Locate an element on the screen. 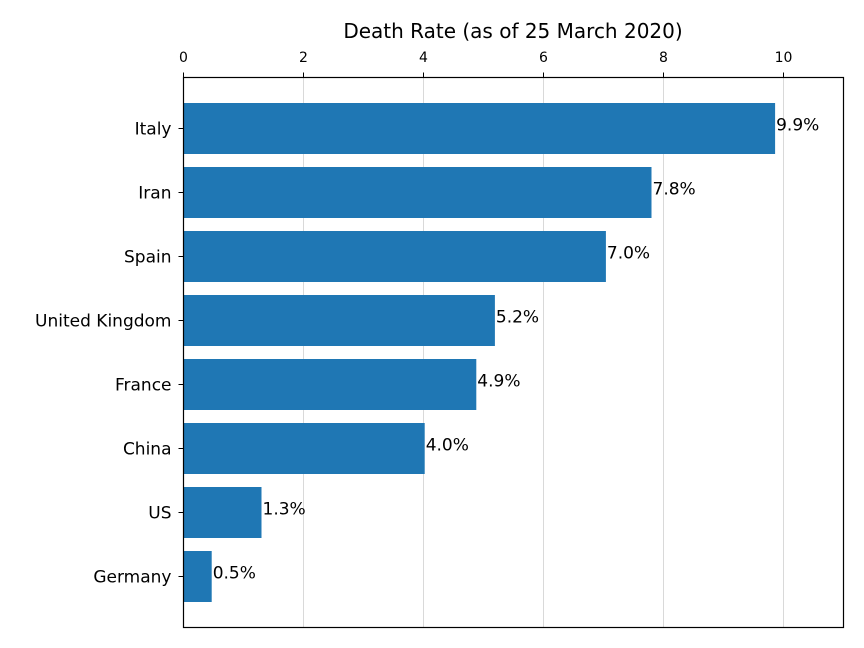 The image size is (864, 648). bar-germany is located at coordinates (197, 576).